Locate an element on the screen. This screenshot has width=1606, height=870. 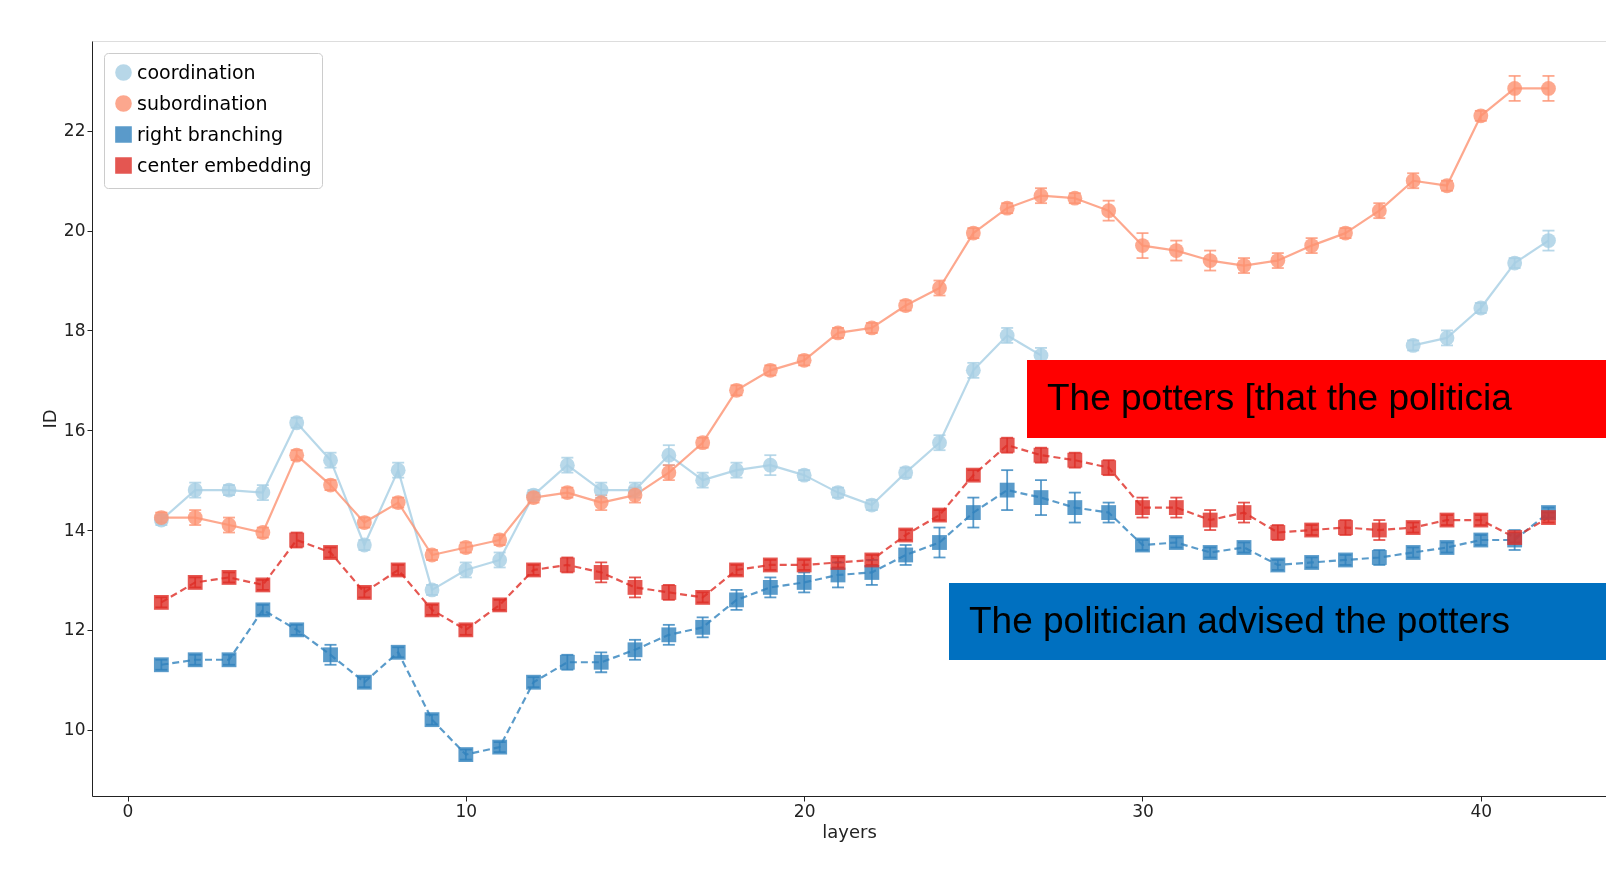
legend-label: right branching is located at coordinates (210, 133).